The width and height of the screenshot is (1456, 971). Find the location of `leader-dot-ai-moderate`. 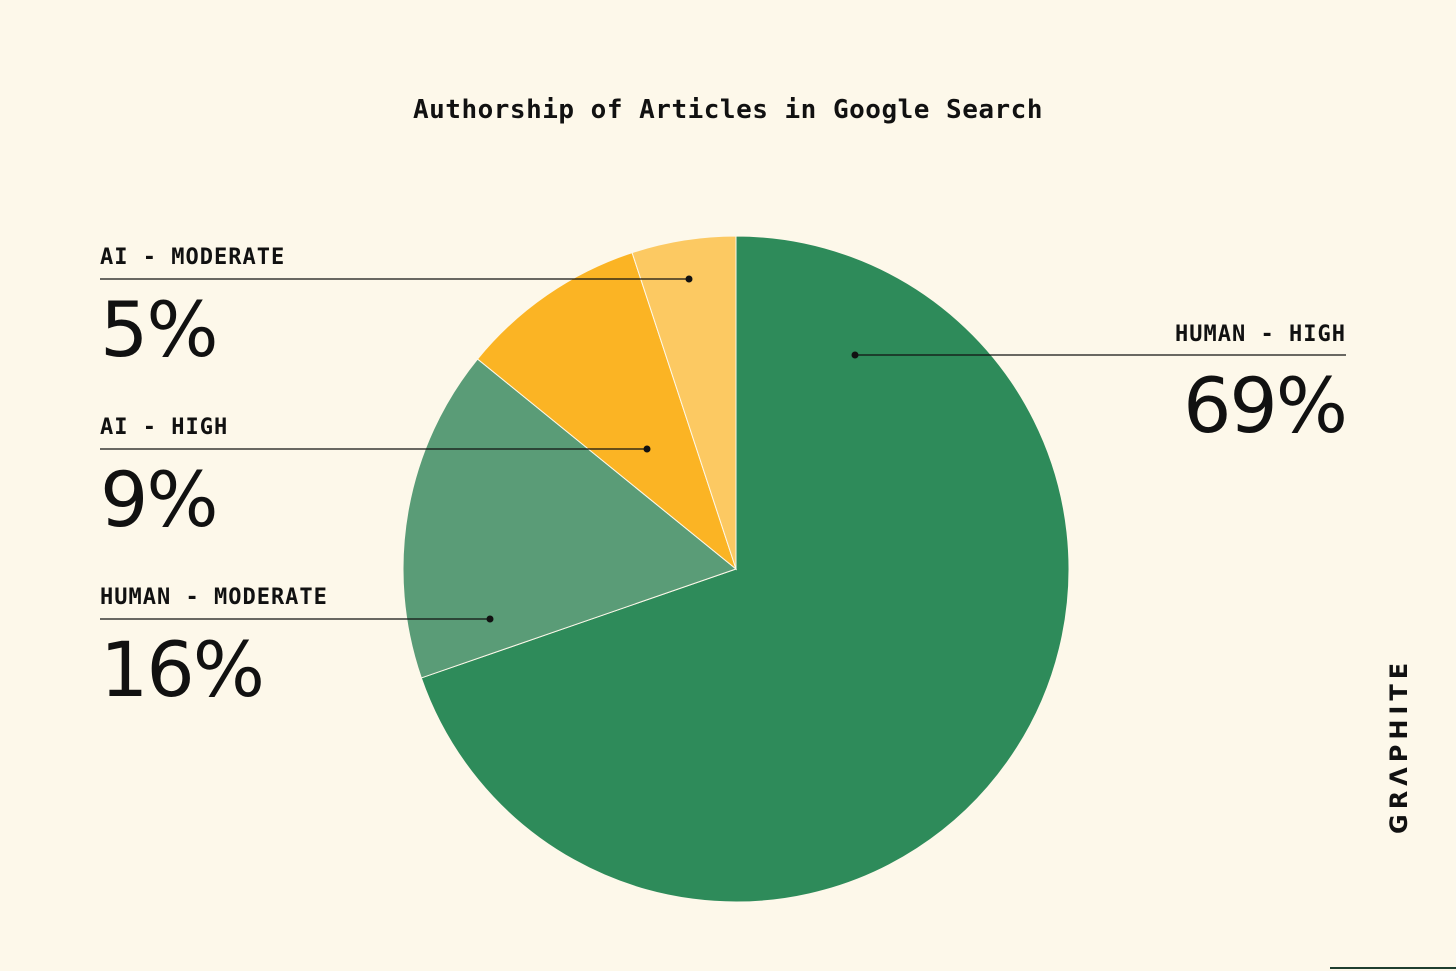

leader-dot-ai-moderate is located at coordinates (689, 279).